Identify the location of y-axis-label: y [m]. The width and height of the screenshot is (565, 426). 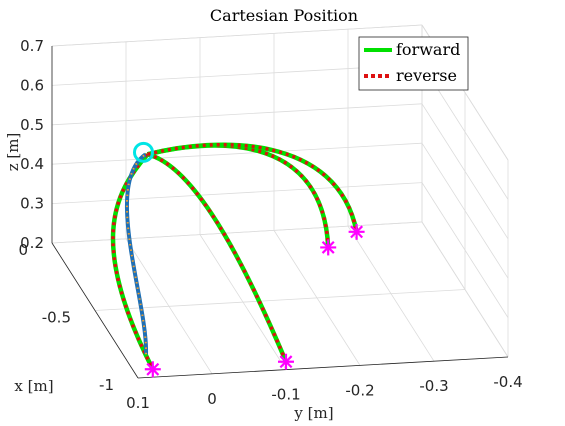
(313, 413).